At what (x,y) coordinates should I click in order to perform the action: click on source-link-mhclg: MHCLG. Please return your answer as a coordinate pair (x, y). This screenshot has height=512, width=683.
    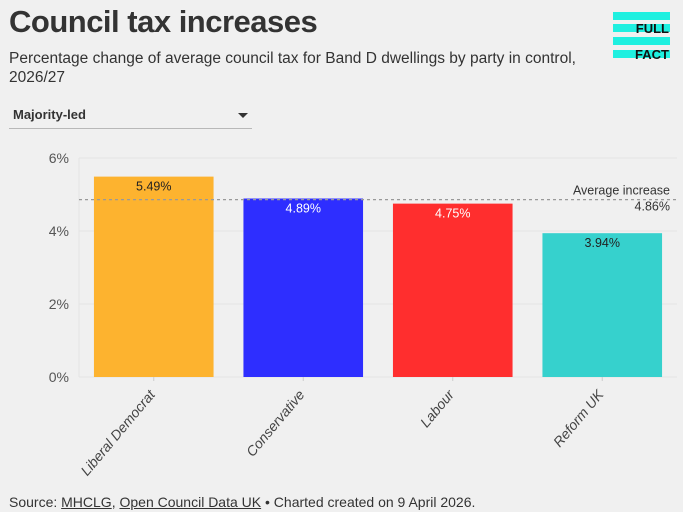
    Looking at the image, I should click on (86, 502).